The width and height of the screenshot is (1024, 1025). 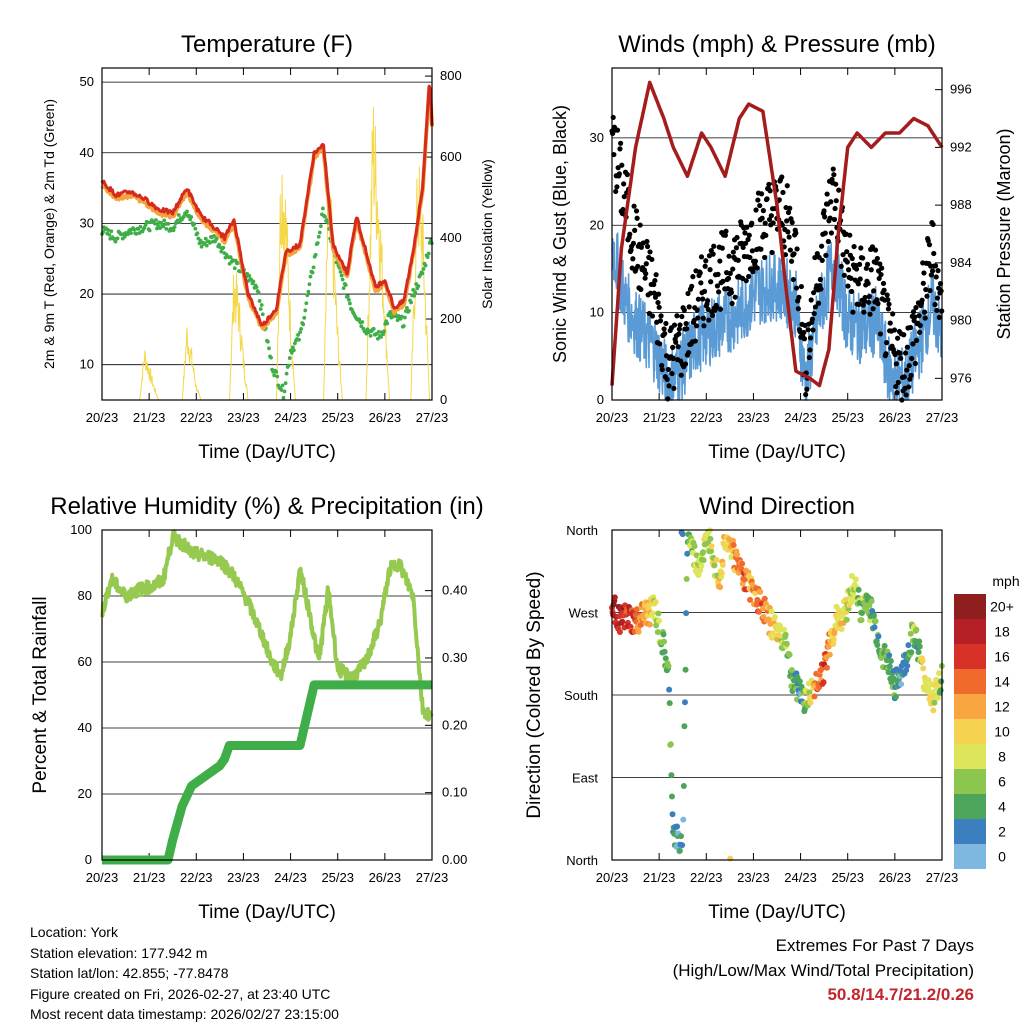 I want to click on y-axis-label: Percent & Total Rainfall, so click(x=40, y=694).